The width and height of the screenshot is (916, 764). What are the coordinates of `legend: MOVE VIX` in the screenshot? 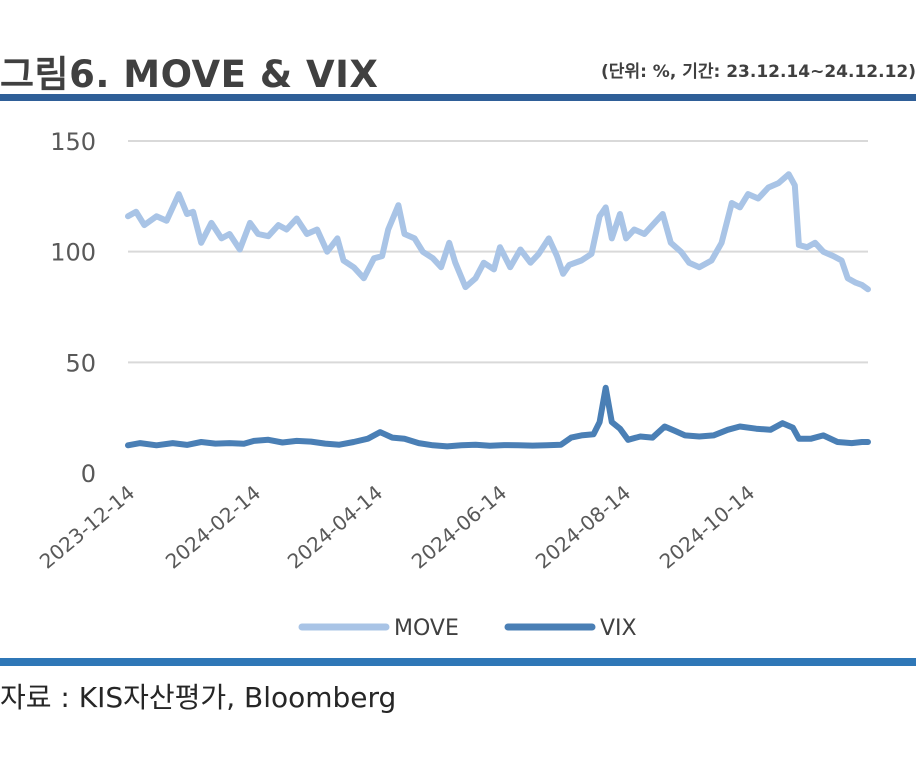 It's located at (467, 628).